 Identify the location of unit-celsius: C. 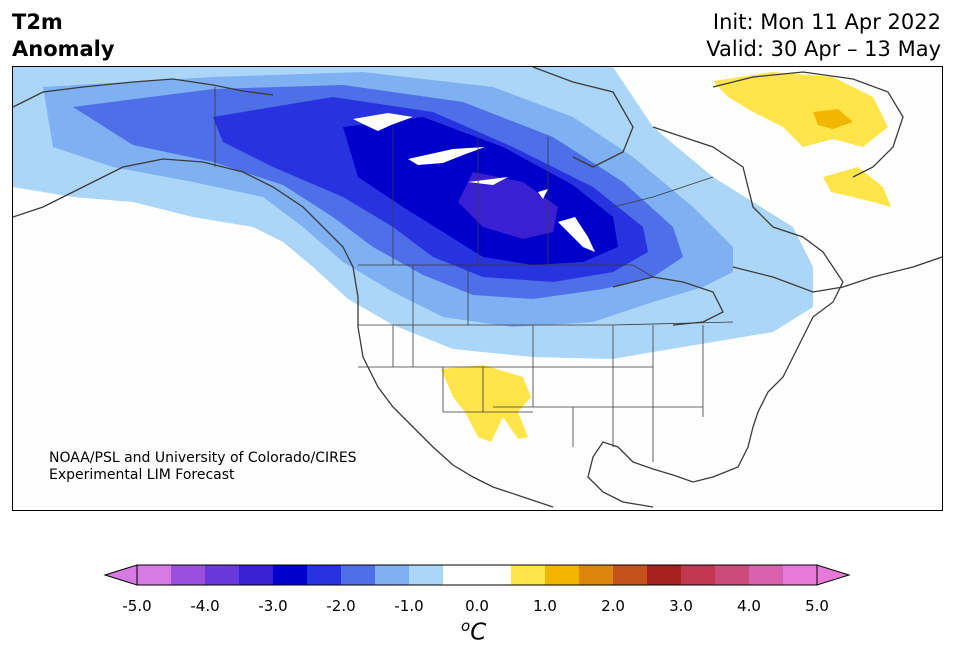
(478, 632).